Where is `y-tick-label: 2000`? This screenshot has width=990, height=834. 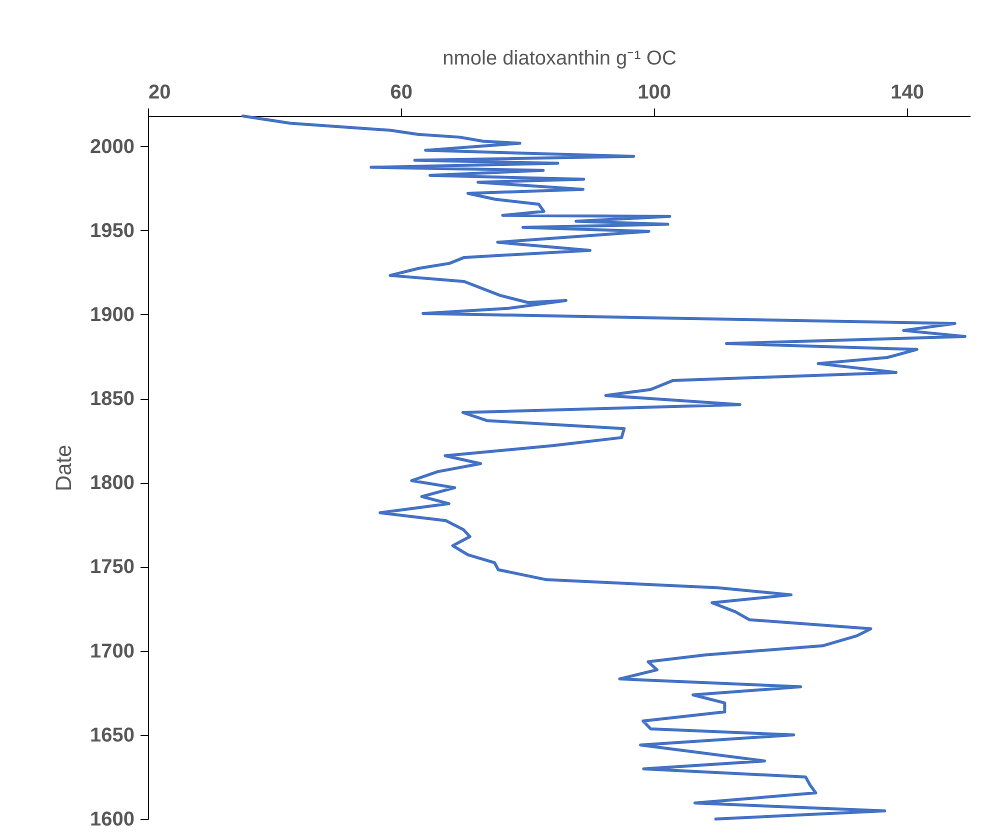 y-tick-label: 2000 is located at coordinates (112, 147).